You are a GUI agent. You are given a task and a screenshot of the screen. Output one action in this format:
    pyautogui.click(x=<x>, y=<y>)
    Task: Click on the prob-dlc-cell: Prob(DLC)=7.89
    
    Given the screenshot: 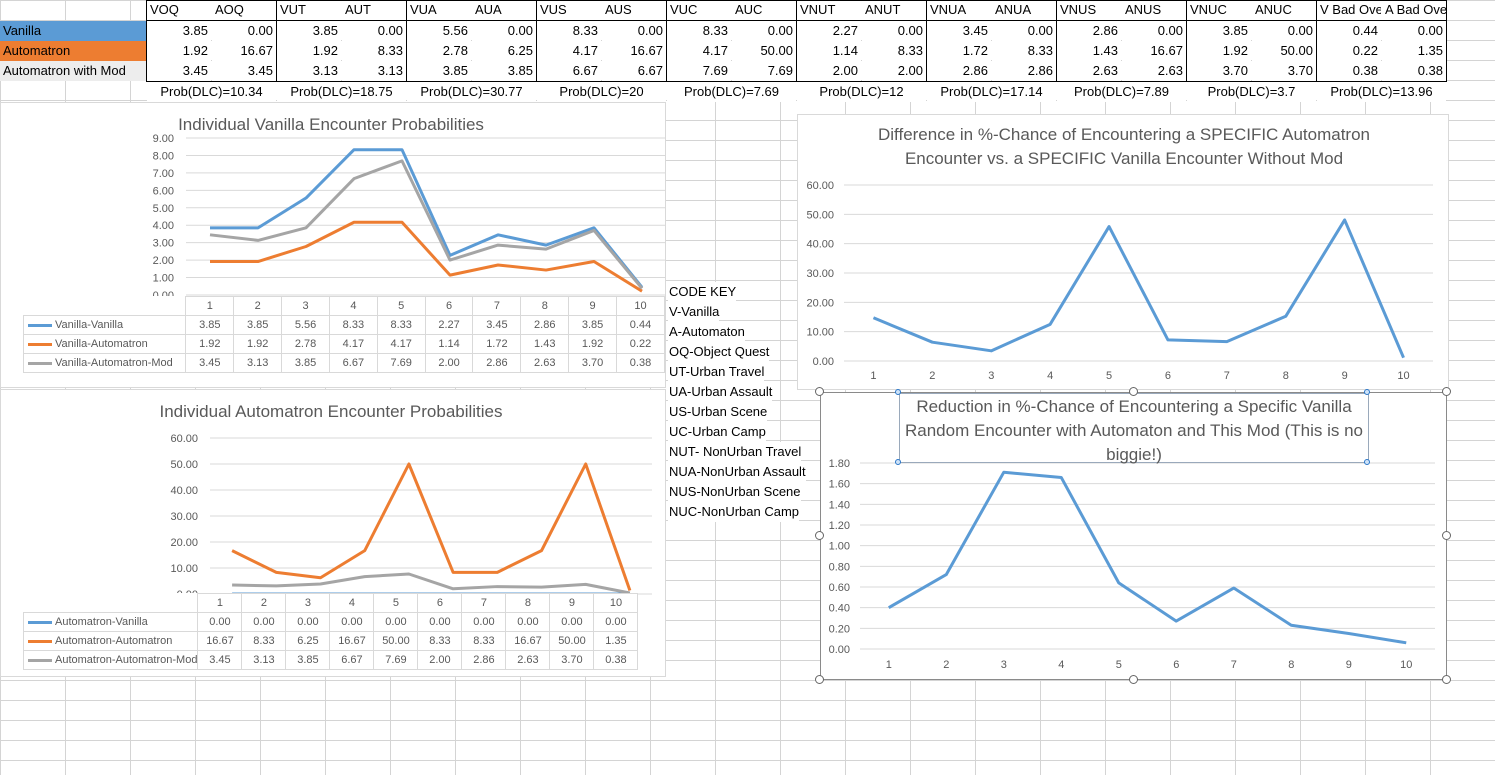 What is the action you would take?
    pyautogui.click(x=1121, y=92)
    